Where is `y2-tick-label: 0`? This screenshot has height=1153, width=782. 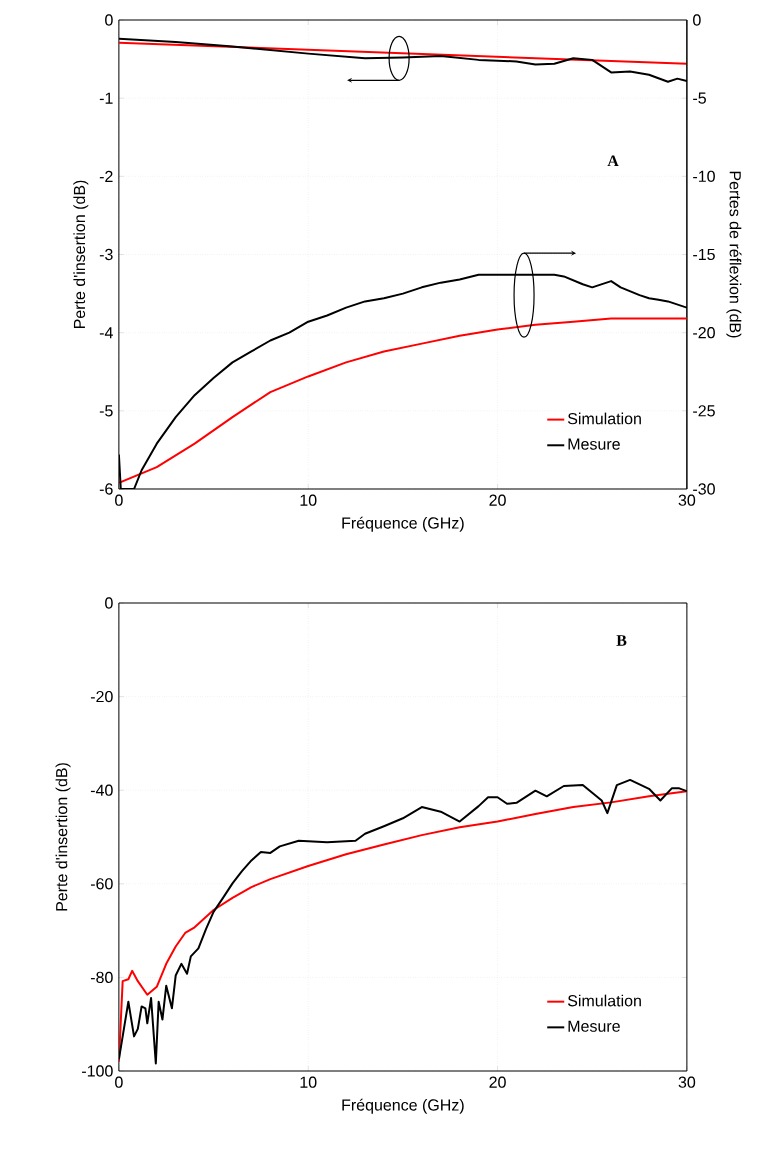
y2-tick-label: 0 is located at coordinates (697, 20).